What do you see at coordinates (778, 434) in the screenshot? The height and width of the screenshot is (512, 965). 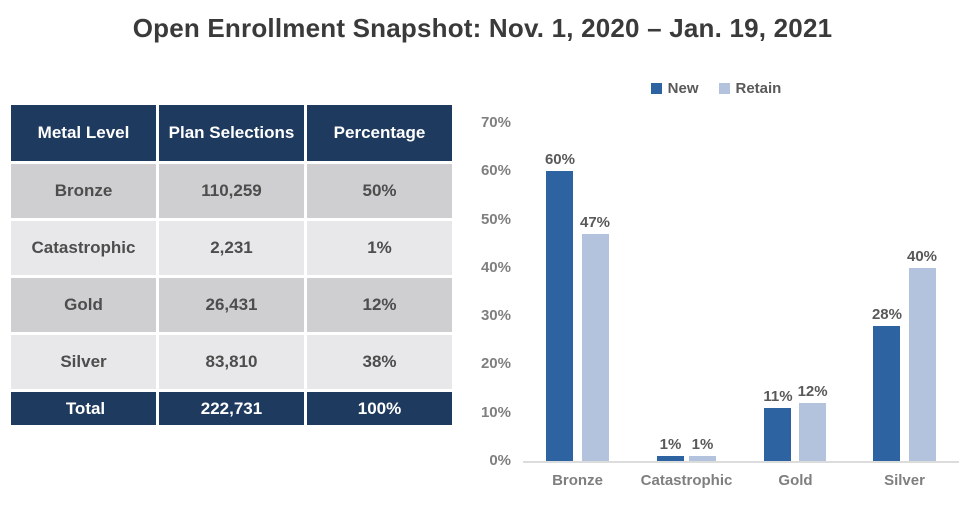 I see `bar-new-gold` at bounding box center [778, 434].